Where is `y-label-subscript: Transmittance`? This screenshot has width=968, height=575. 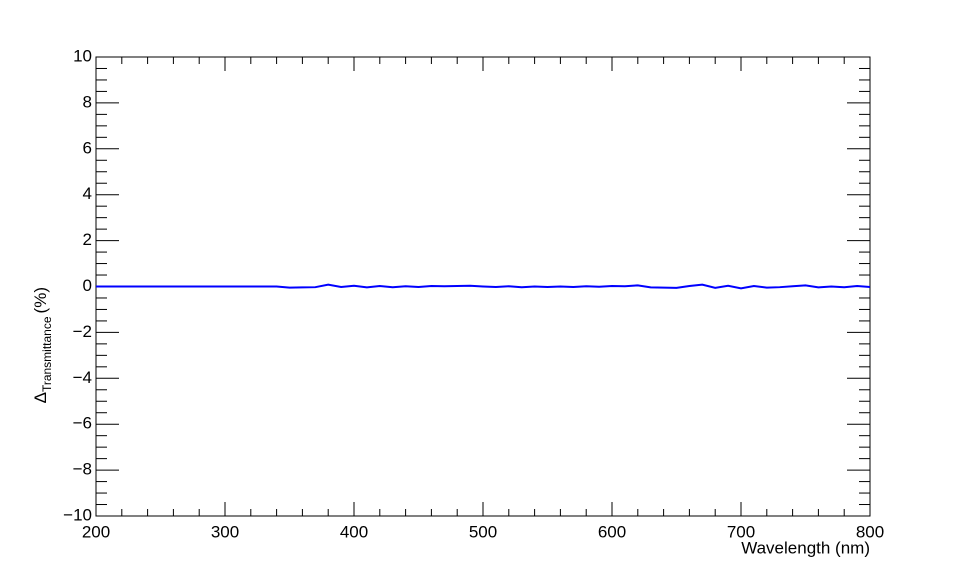 y-label-subscript: Transmittance is located at coordinates (47, 354).